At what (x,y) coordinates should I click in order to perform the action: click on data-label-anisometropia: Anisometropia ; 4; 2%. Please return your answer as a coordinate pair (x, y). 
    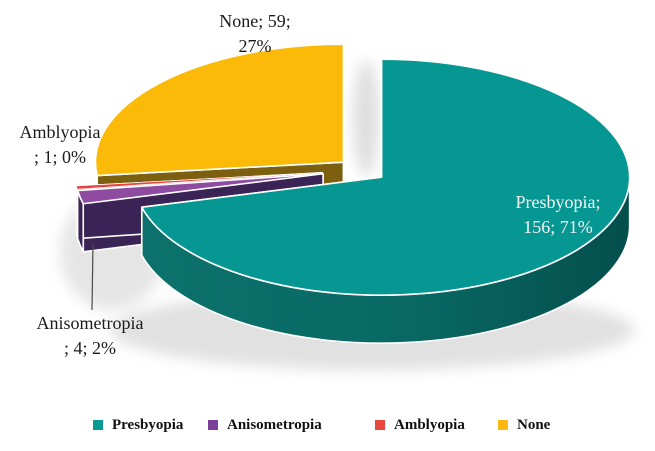
    Looking at the image, I should click on (90, 336).